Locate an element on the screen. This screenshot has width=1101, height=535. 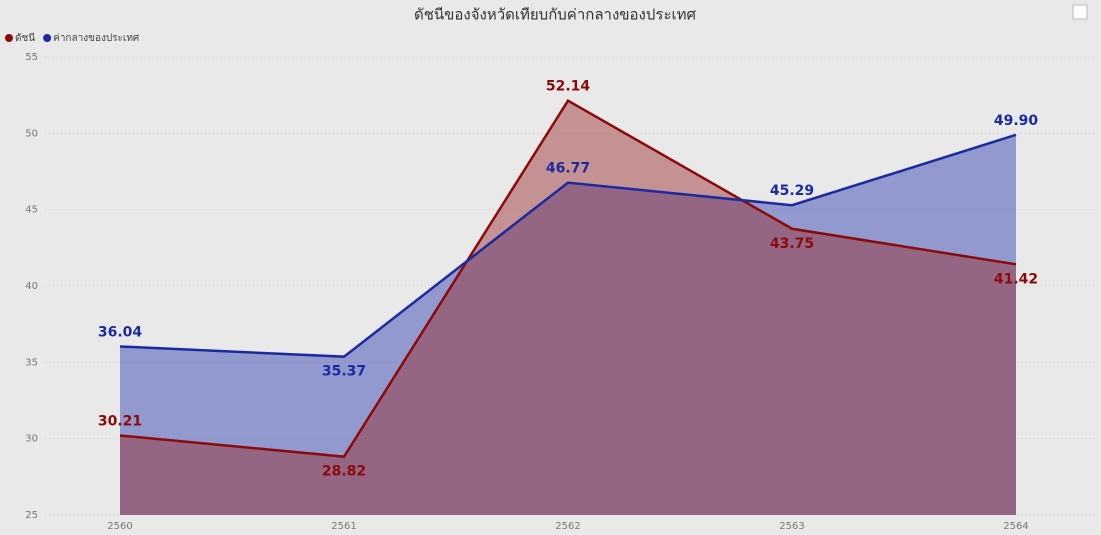
legend: ดัชนี ค่ากลางของประเทศ is located at coordinates (72, 38).